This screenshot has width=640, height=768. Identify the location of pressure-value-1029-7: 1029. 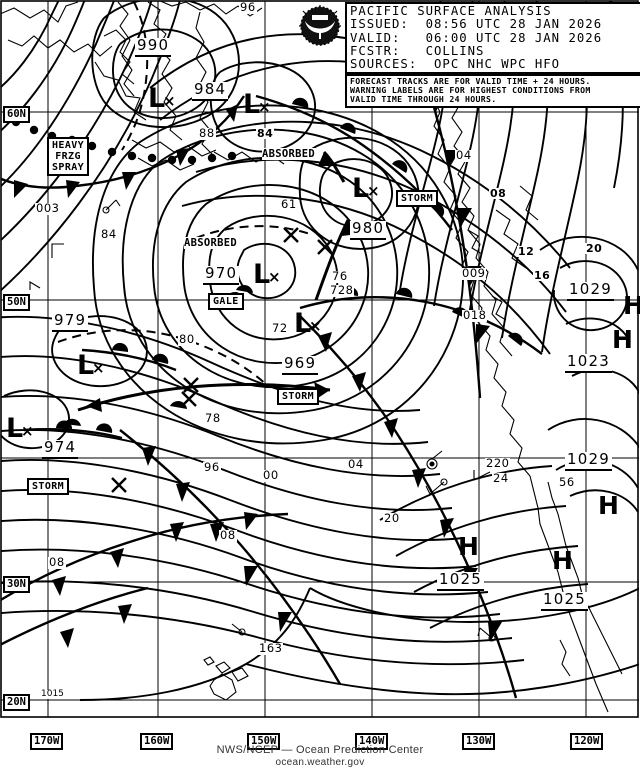
(590, 291).